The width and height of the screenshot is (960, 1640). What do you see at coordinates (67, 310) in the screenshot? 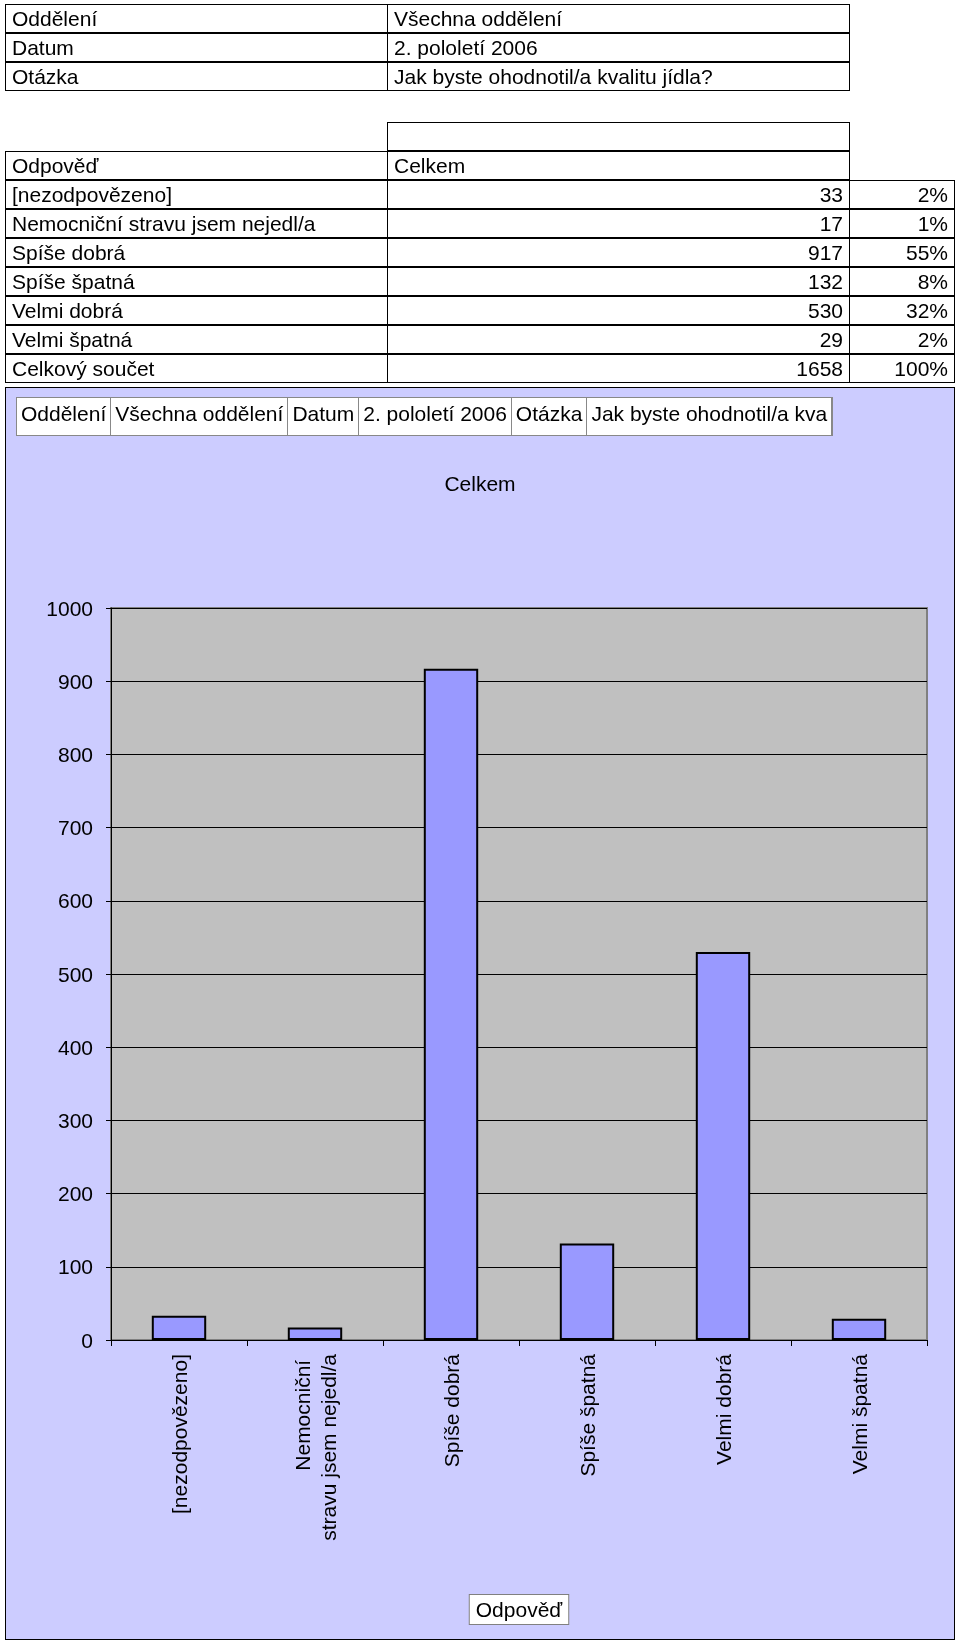
I see `category-label: Velmi dobrá` at bounding box center [67, 310].